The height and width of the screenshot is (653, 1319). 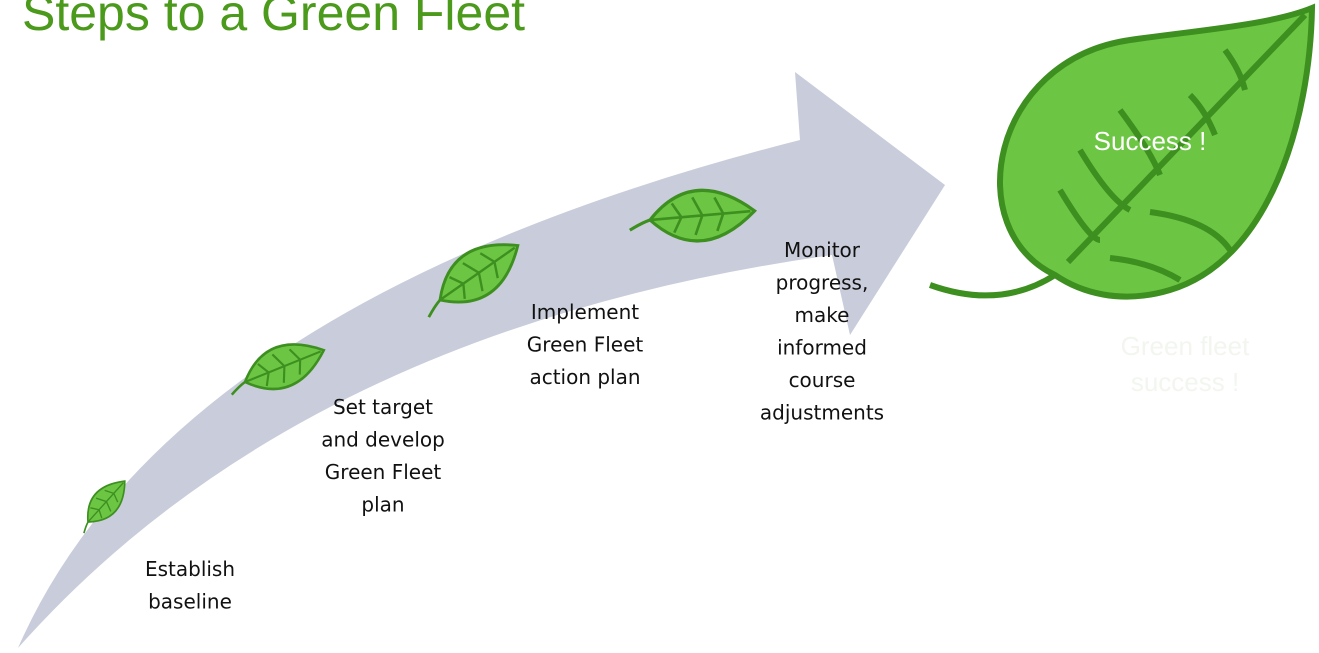 I want to click on step-label: Establish, so click(x=190, y=569).